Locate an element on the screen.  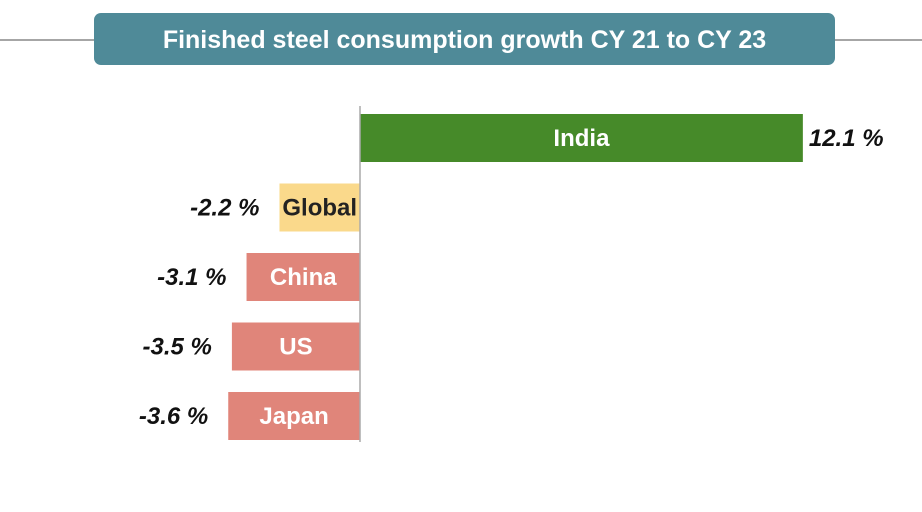
value-label-china: -3.1 % is located at coordinates (191, 277).